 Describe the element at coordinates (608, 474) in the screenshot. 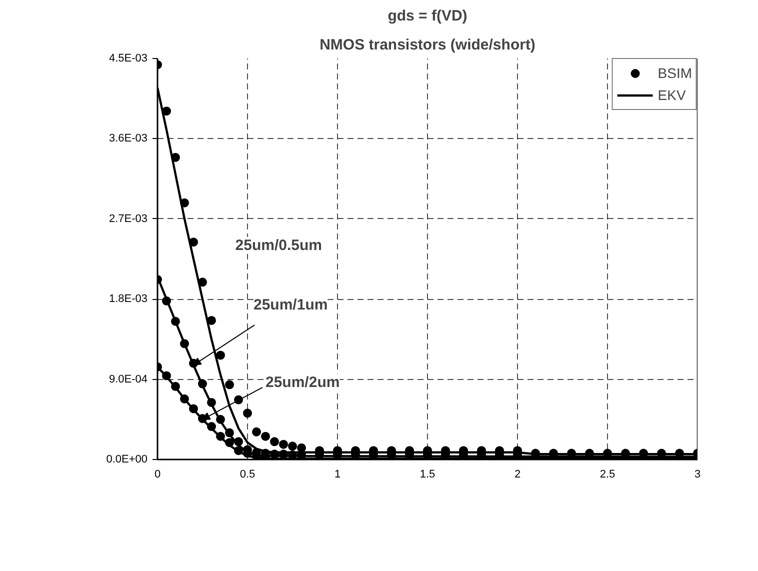

I see `x-tick-label: 2.5` at that location.